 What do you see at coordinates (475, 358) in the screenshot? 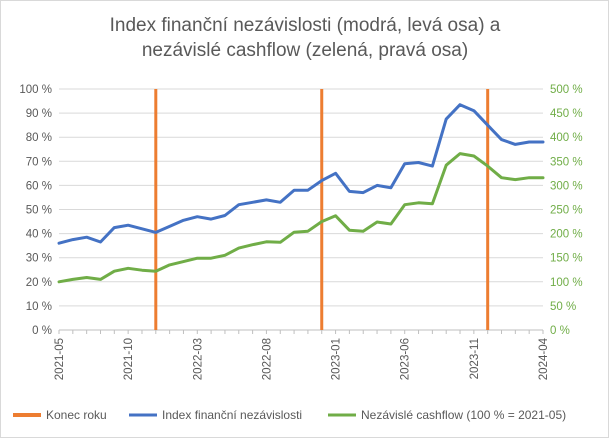
I see `x-axis-tick-label: 2023-11` at bounding box center [475, 358].